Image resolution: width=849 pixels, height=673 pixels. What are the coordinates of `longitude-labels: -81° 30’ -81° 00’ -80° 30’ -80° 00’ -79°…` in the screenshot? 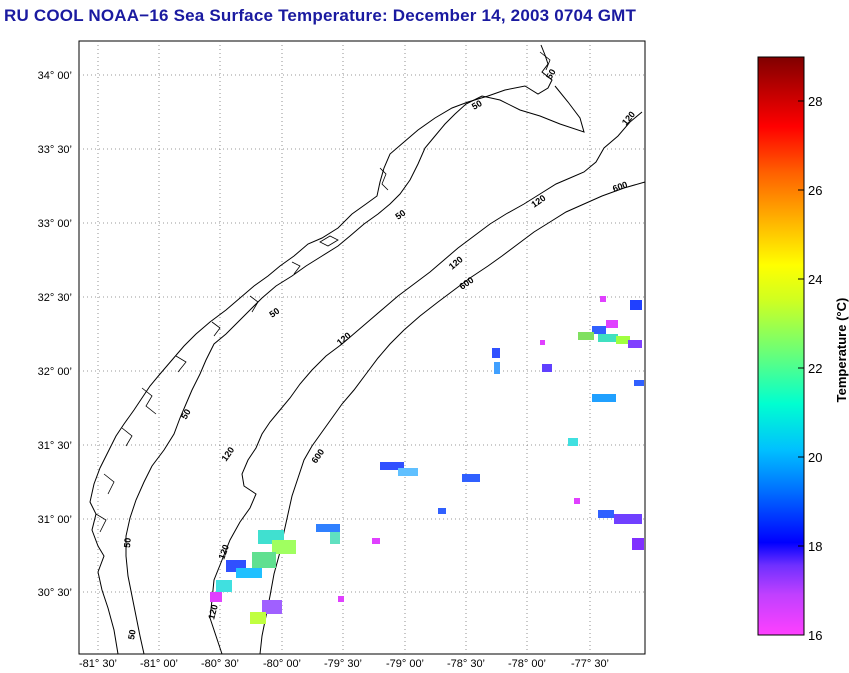 It's located at (344, 664).